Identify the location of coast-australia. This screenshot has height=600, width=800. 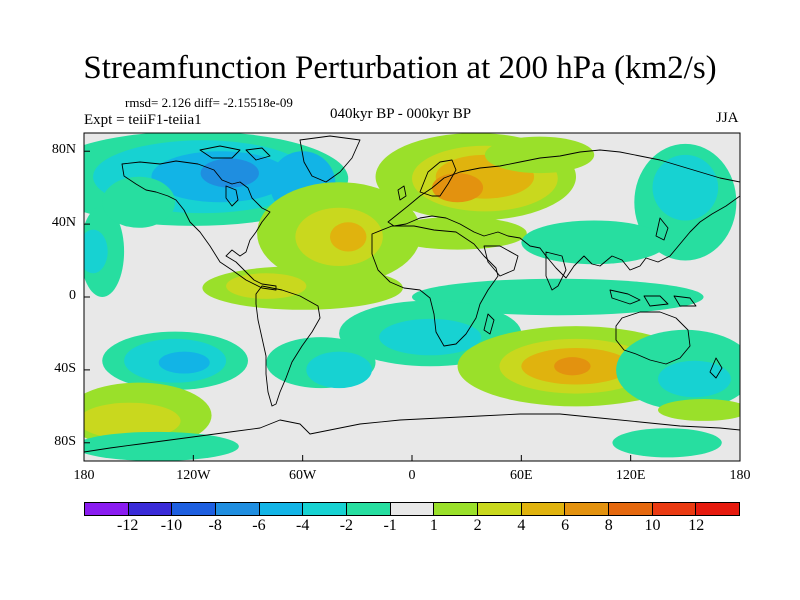
(653, 338).